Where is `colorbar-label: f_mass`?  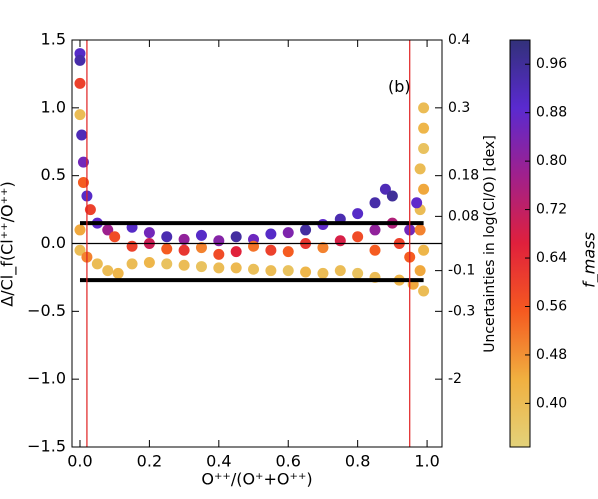
colorbar-label: f_mass is located at coordinates (589, 260).